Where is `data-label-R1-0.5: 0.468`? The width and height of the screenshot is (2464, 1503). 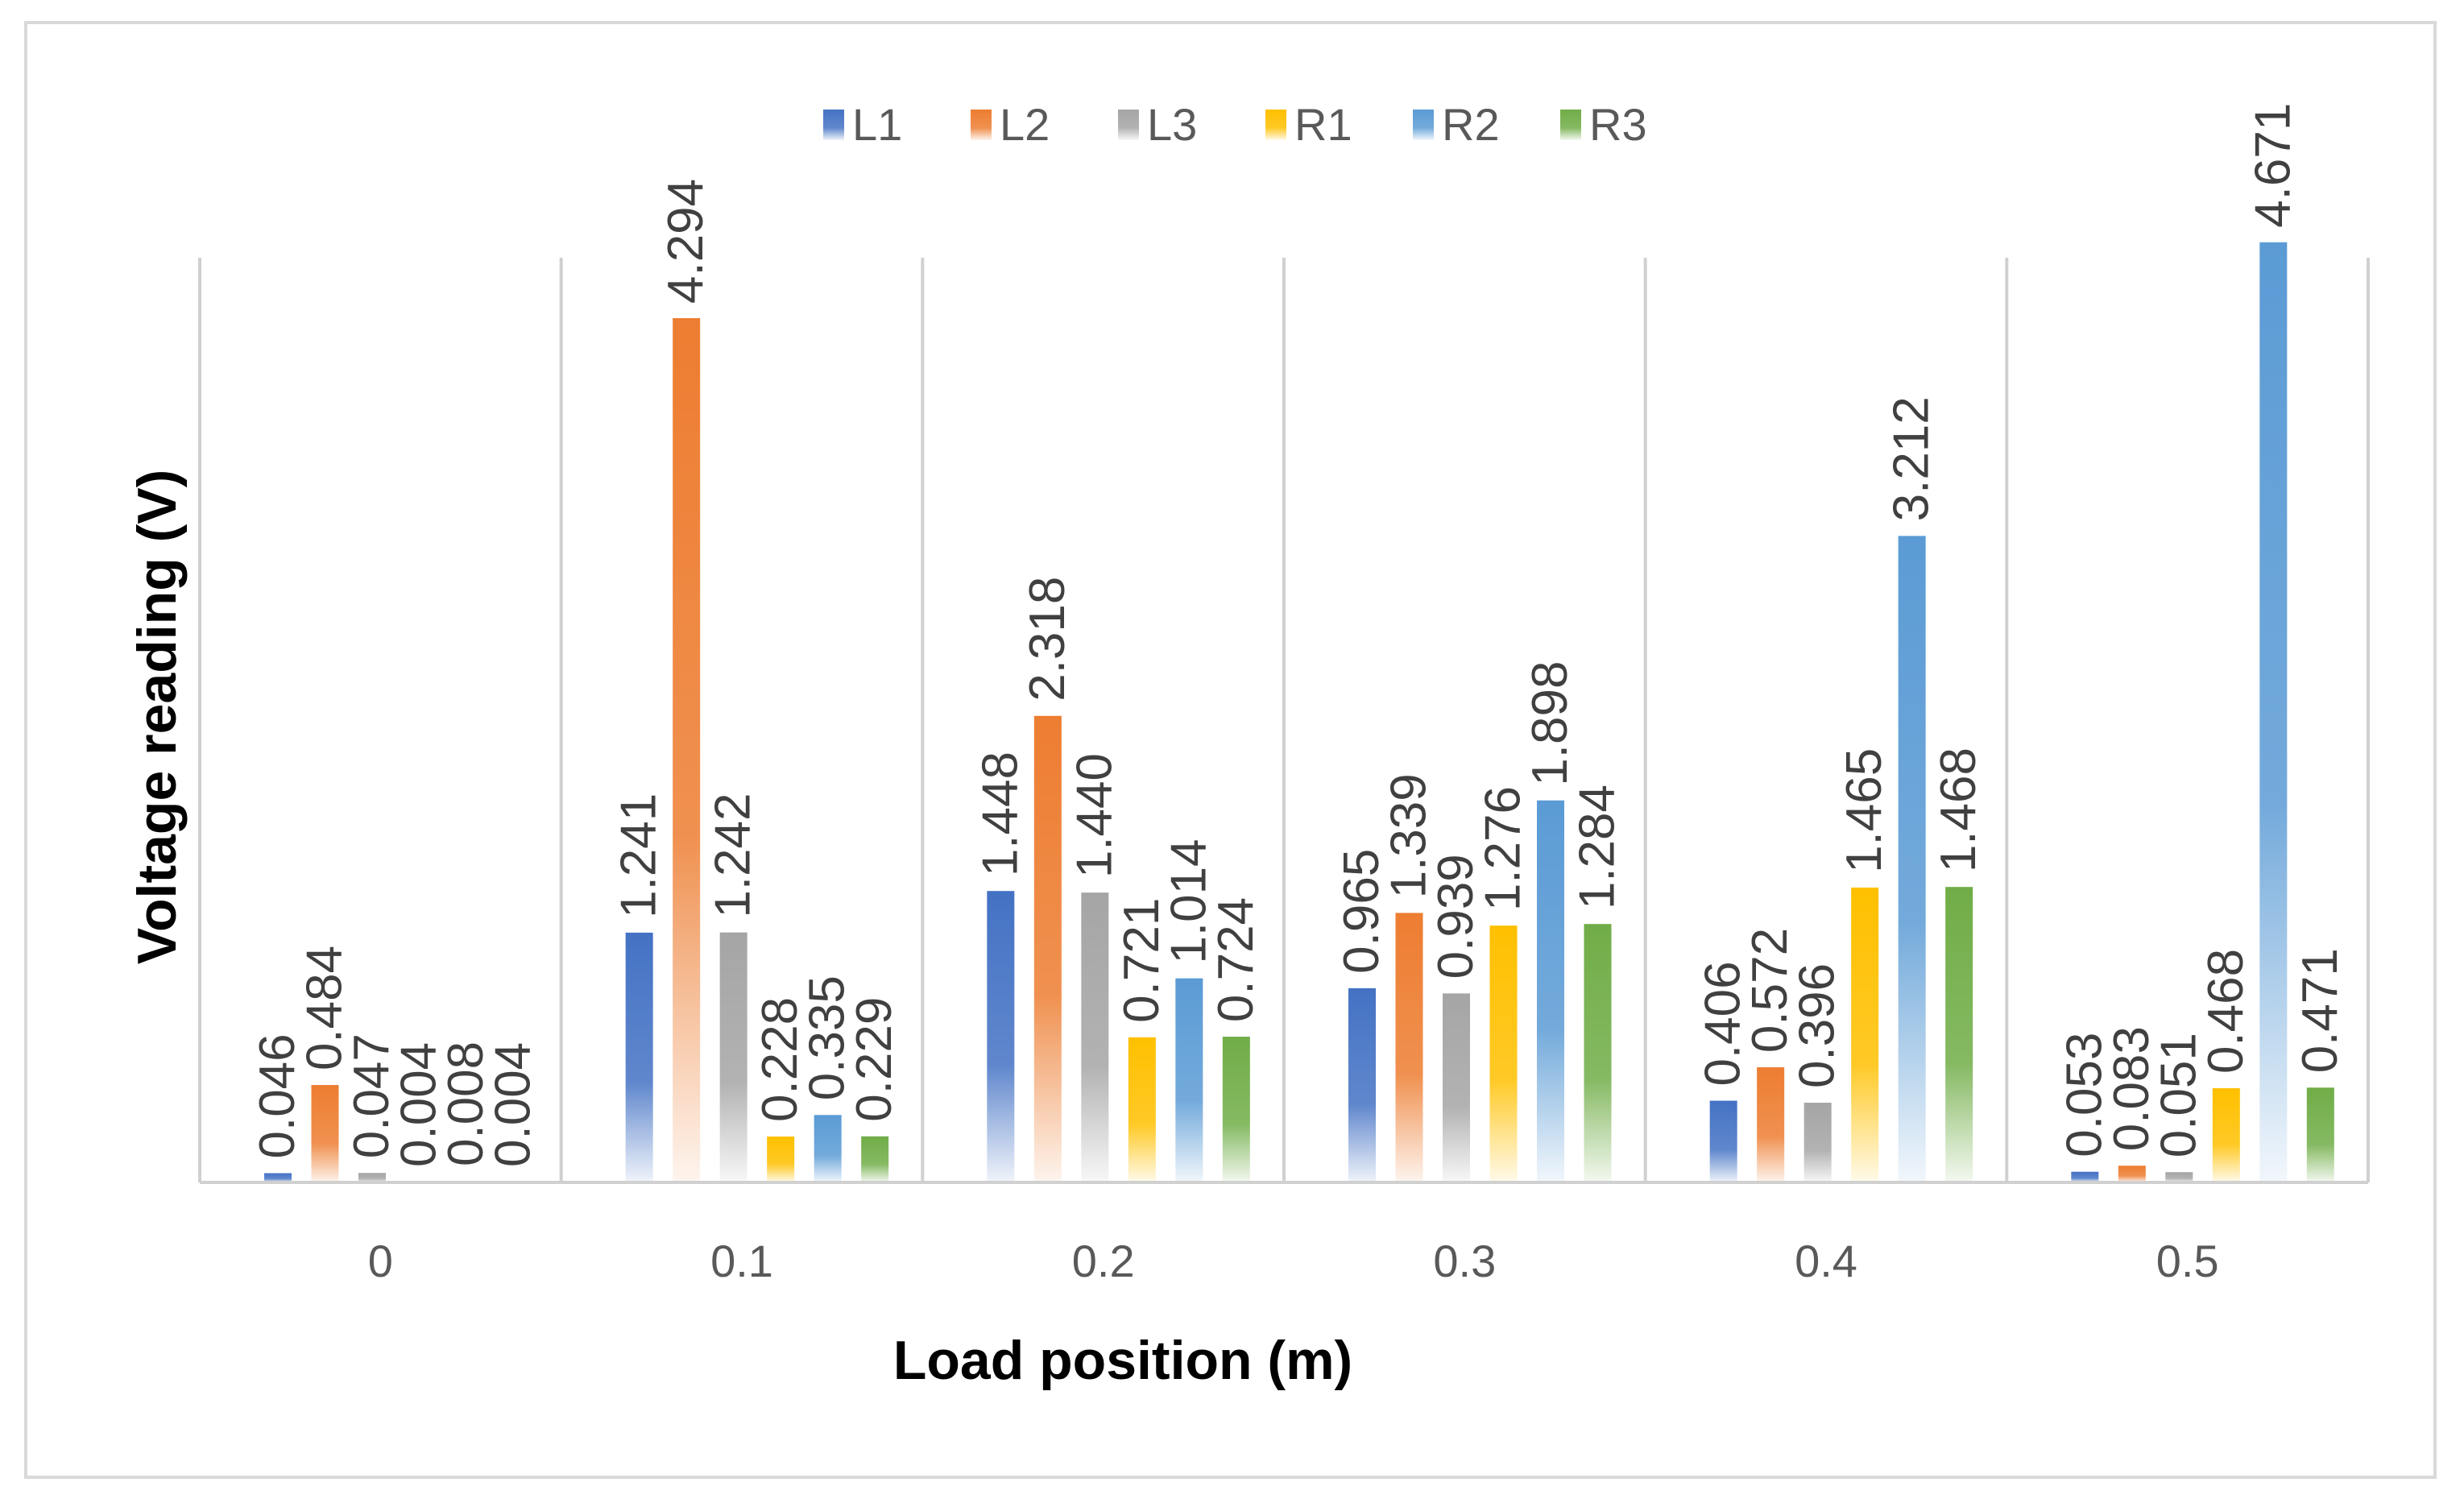
data-label-R1-0.5: 0.468 is located at coordinates (2226, 1011).